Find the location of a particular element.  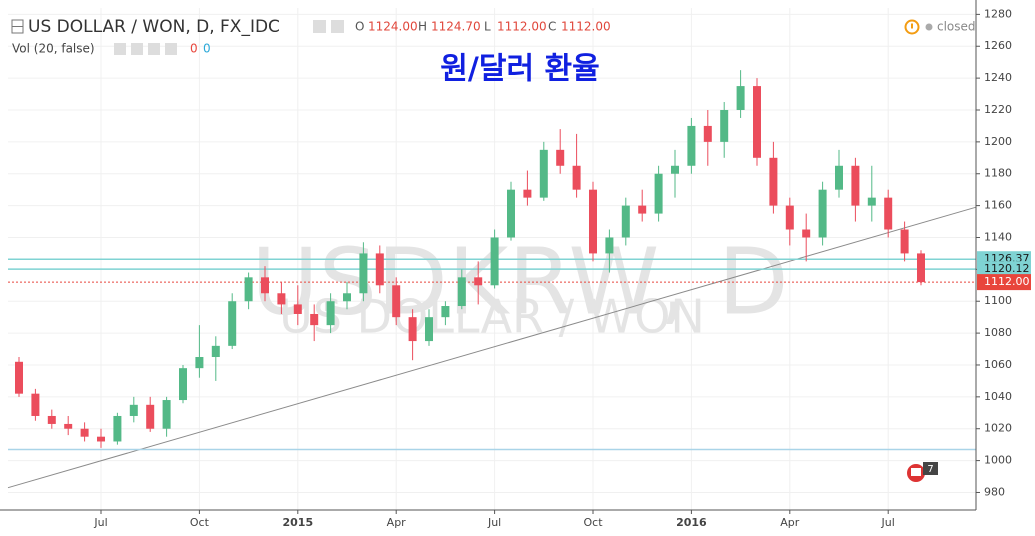

ohlc-name: C is located at coordinates (552, 27).